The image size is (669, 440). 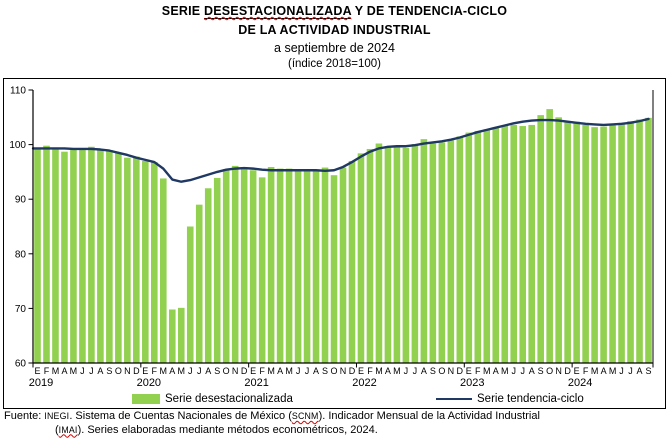 What do you see at coordinates (229, 399) in the screenshot?
I see `legend-label-desestacionalizada: Serie desestacionalizada` at bounding box center [229, 399].